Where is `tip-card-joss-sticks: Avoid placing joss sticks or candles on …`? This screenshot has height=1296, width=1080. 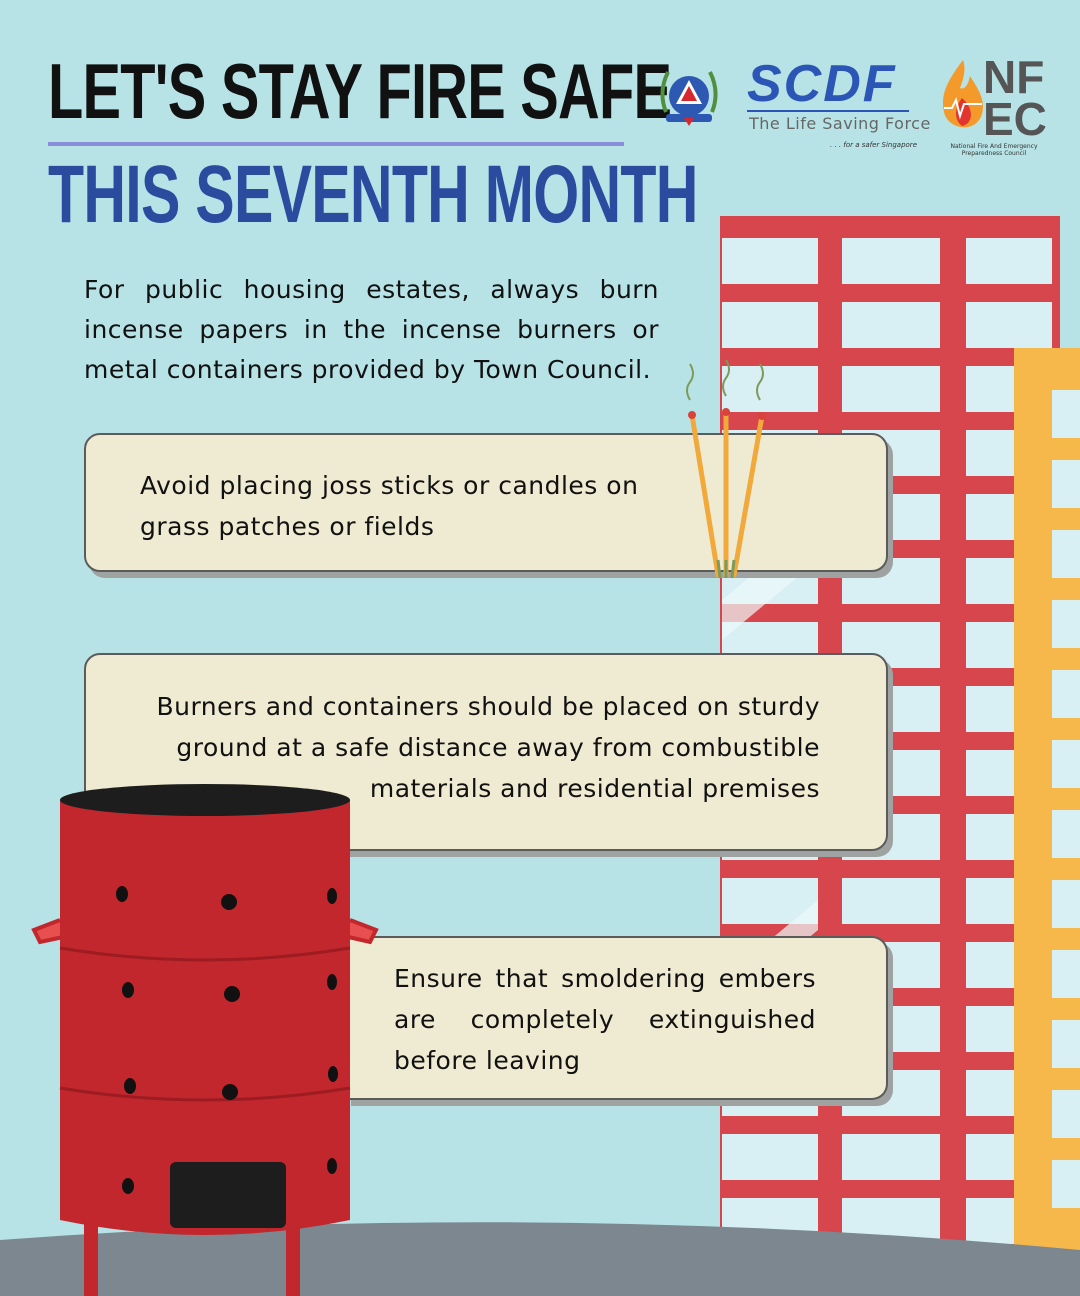
tip-card-joss-sticks: Avoid placing joss sticks or candles on … is located at coordinates (486, 502).